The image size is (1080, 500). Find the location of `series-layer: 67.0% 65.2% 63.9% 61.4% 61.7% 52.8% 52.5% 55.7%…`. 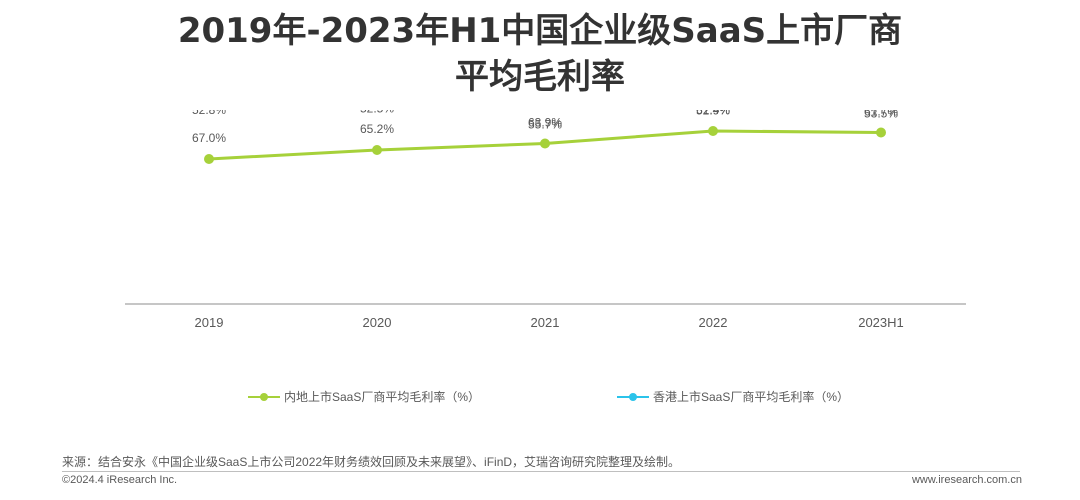

series-layer: 67.0% 65.2% 63.9% 61.4% 61.7% 52.8% 52.5% 55.7%… is located at coordinates (545, 137).